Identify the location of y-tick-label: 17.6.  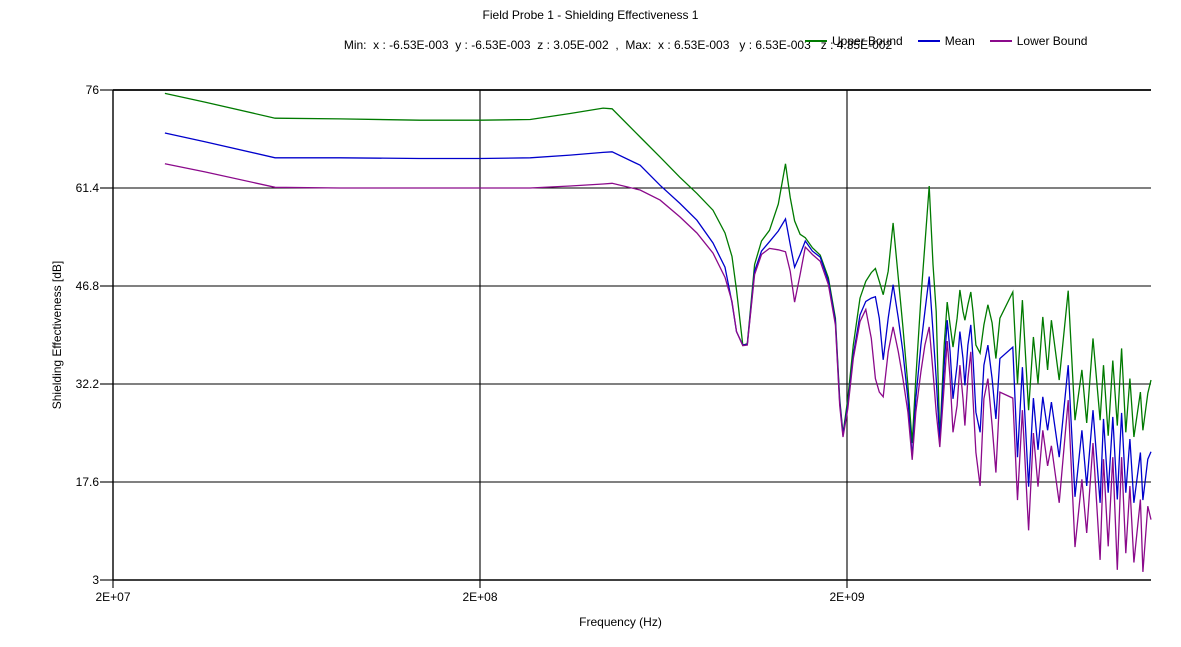
(88, 482).